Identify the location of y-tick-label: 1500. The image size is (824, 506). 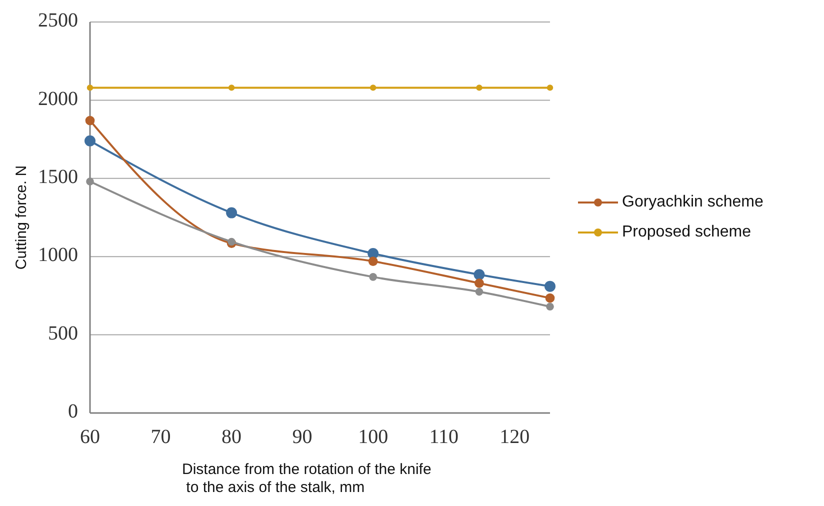
(58, 177).